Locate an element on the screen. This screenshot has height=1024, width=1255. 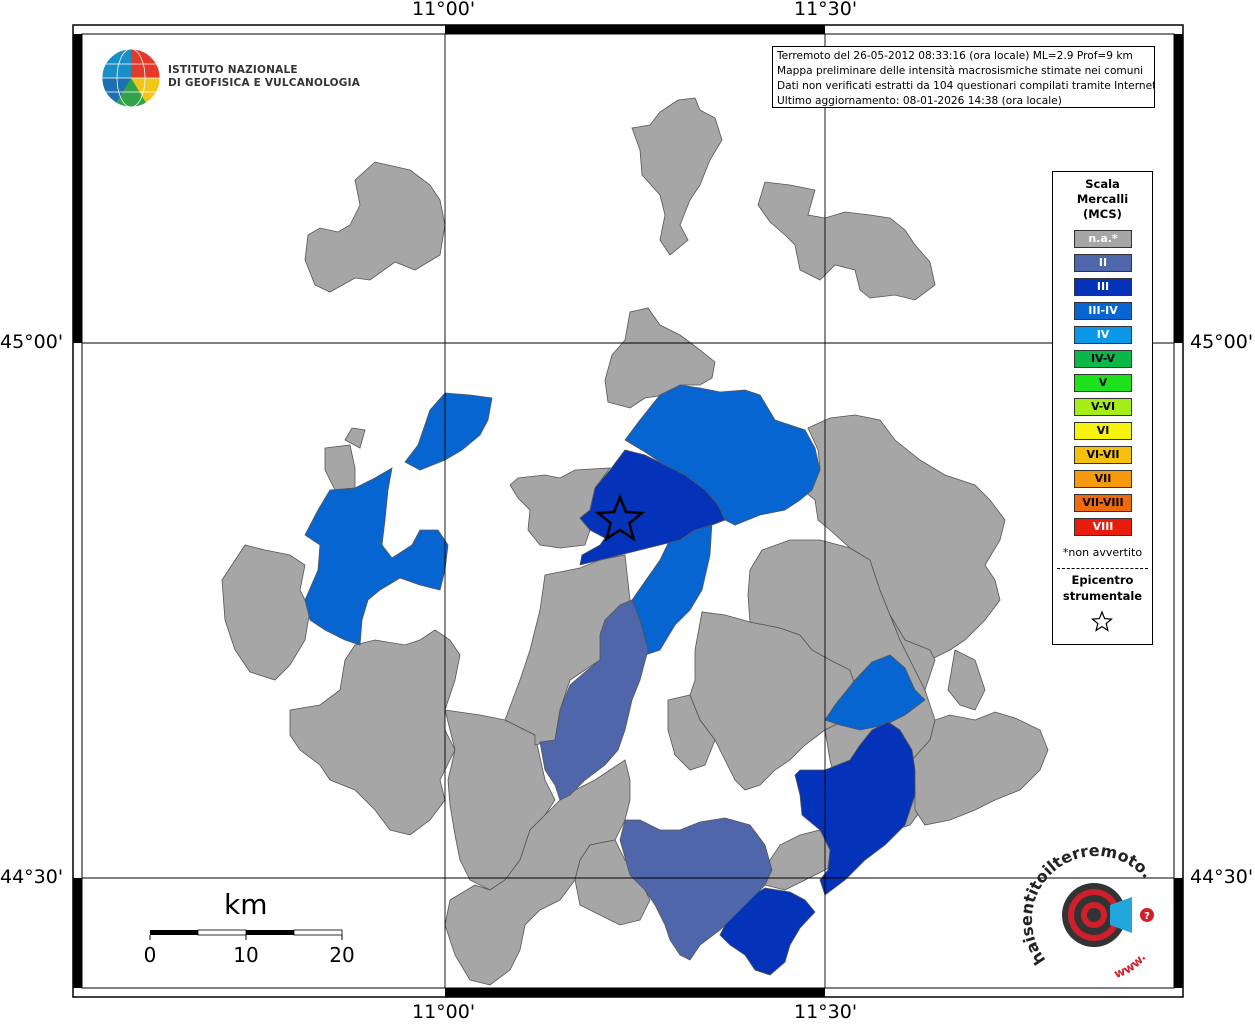
region-iii-e is located at coordinates (855, 808).